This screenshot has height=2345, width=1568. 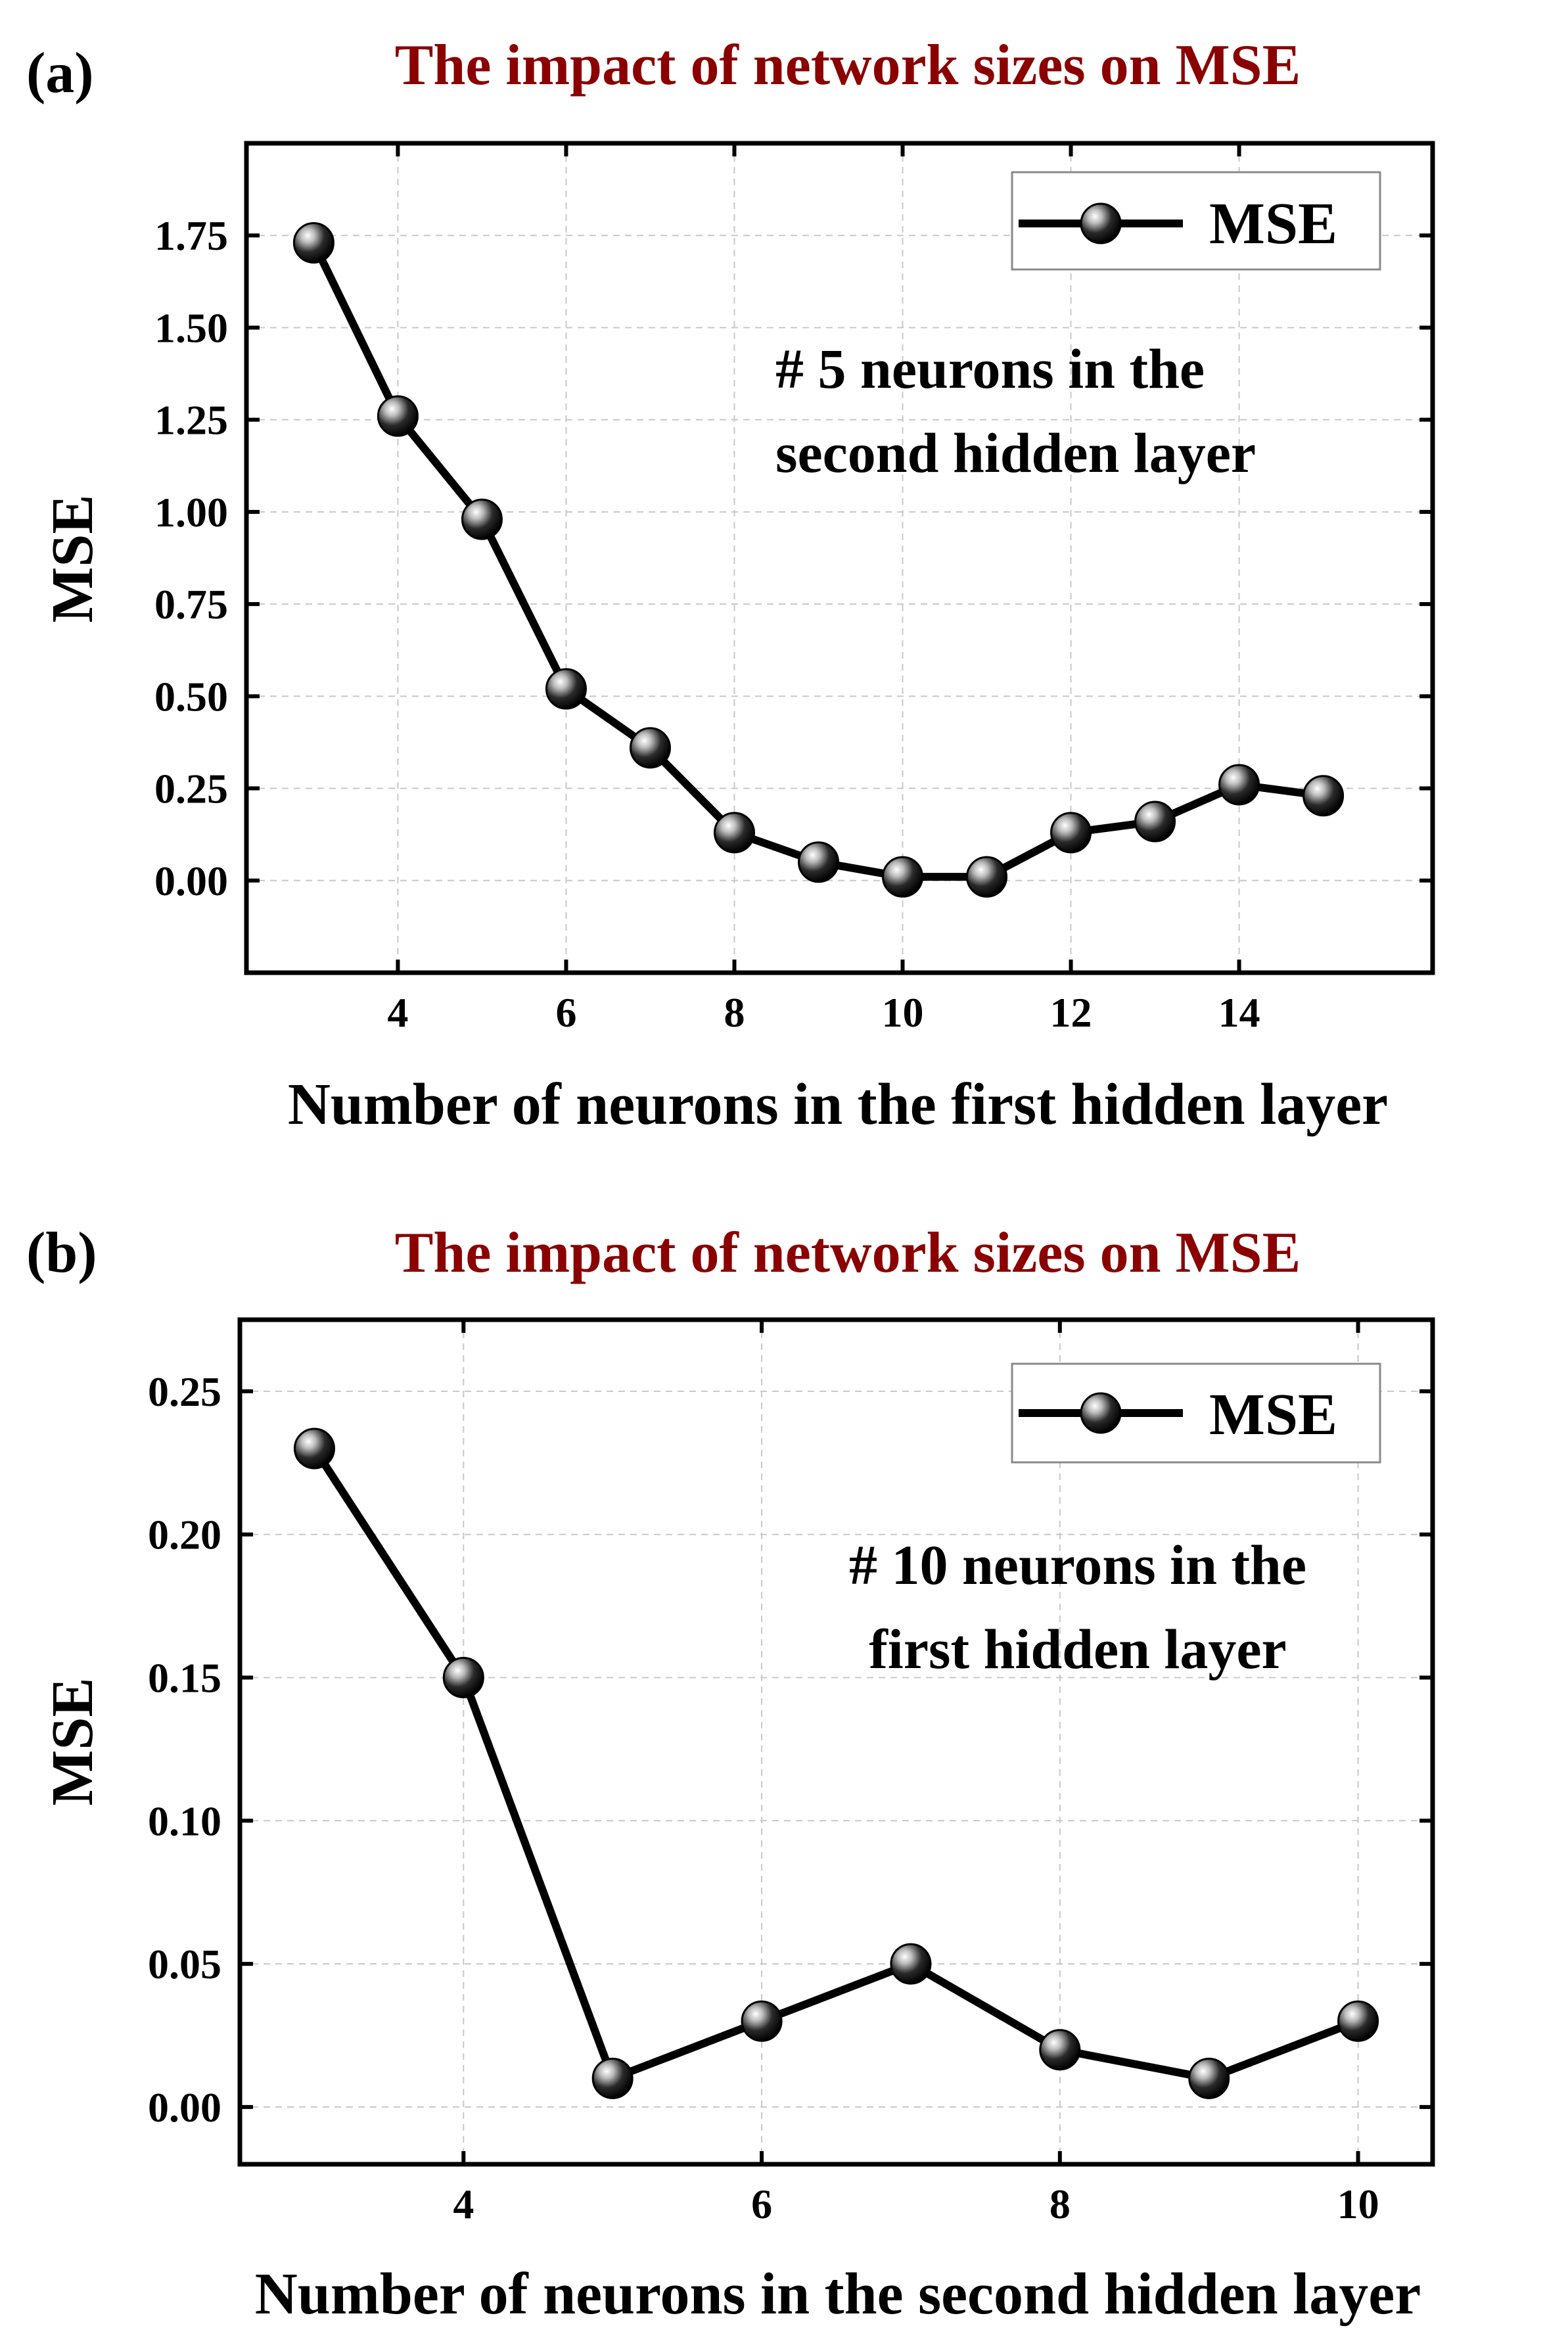 I want to click on y-tick-label: 1.25, so click(x=191, y=420).